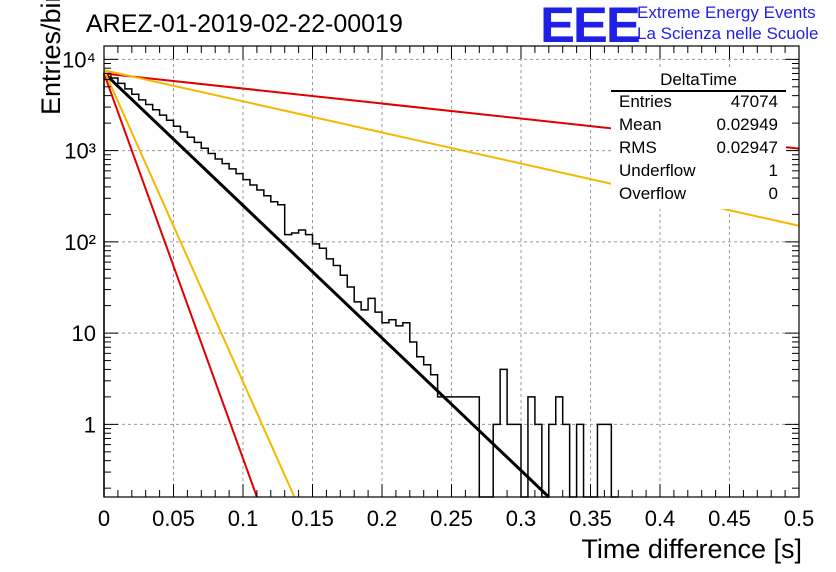  Describe the element at coordinates (691, 549) in the screenshot. I see `x-axis-label: Time difference [s]` at that location.